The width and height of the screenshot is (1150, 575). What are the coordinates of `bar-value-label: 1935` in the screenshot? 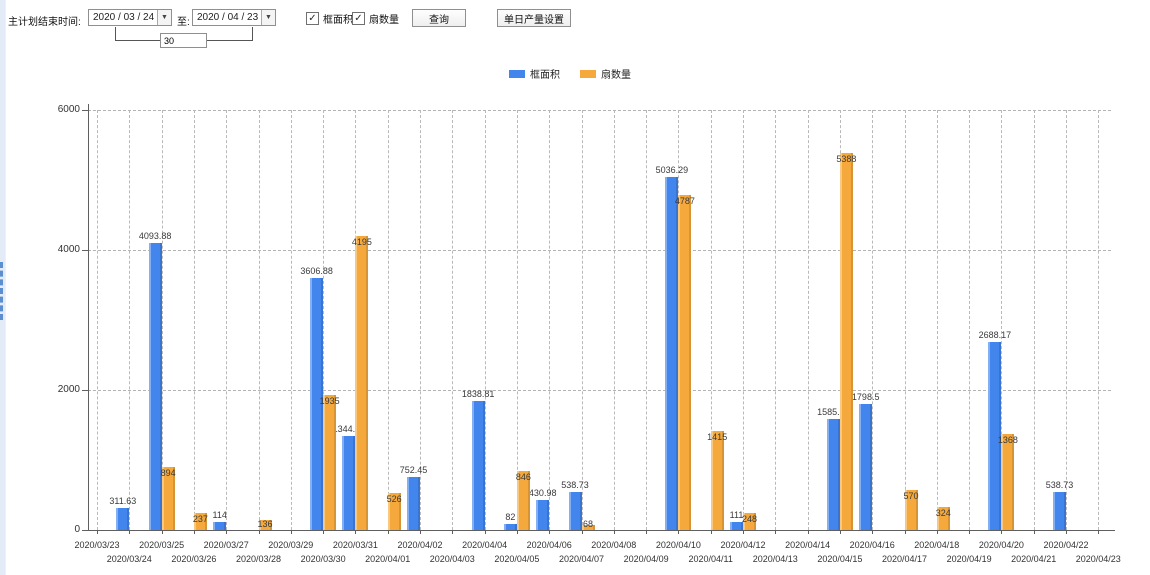 It's located at (329, 400).